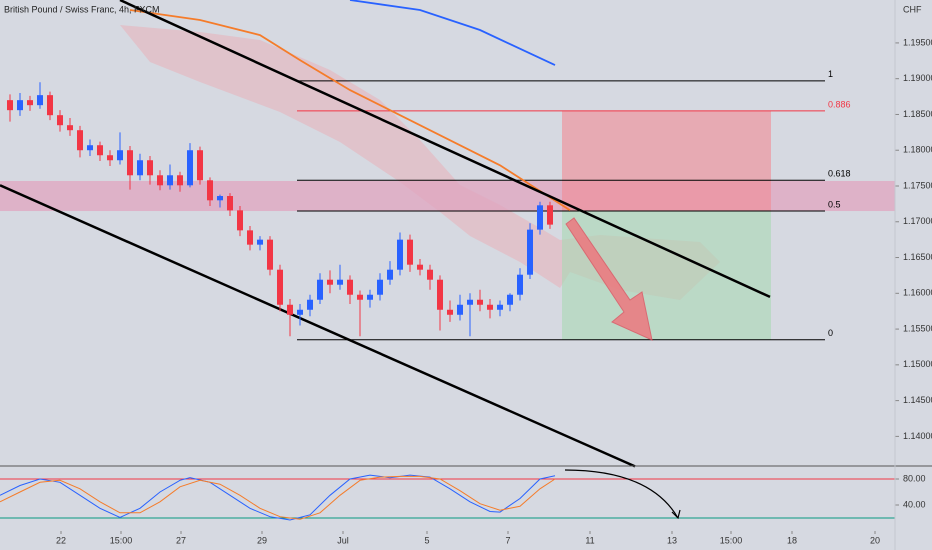 This screenshot has height=550, width=932. Describe the element at coordinates (917, 400) in the screenshot. I see `y-tick-label: 1.14500` at that location.